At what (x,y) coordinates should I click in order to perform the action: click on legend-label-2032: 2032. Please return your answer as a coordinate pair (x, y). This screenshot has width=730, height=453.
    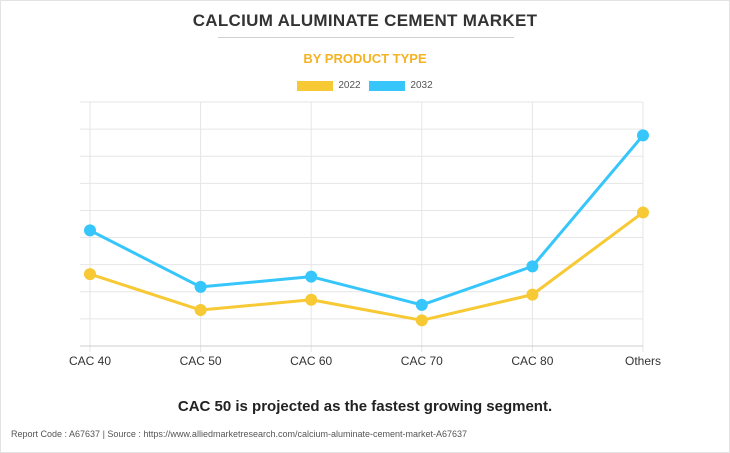
    Looking at the image, I should click on (421, 85).